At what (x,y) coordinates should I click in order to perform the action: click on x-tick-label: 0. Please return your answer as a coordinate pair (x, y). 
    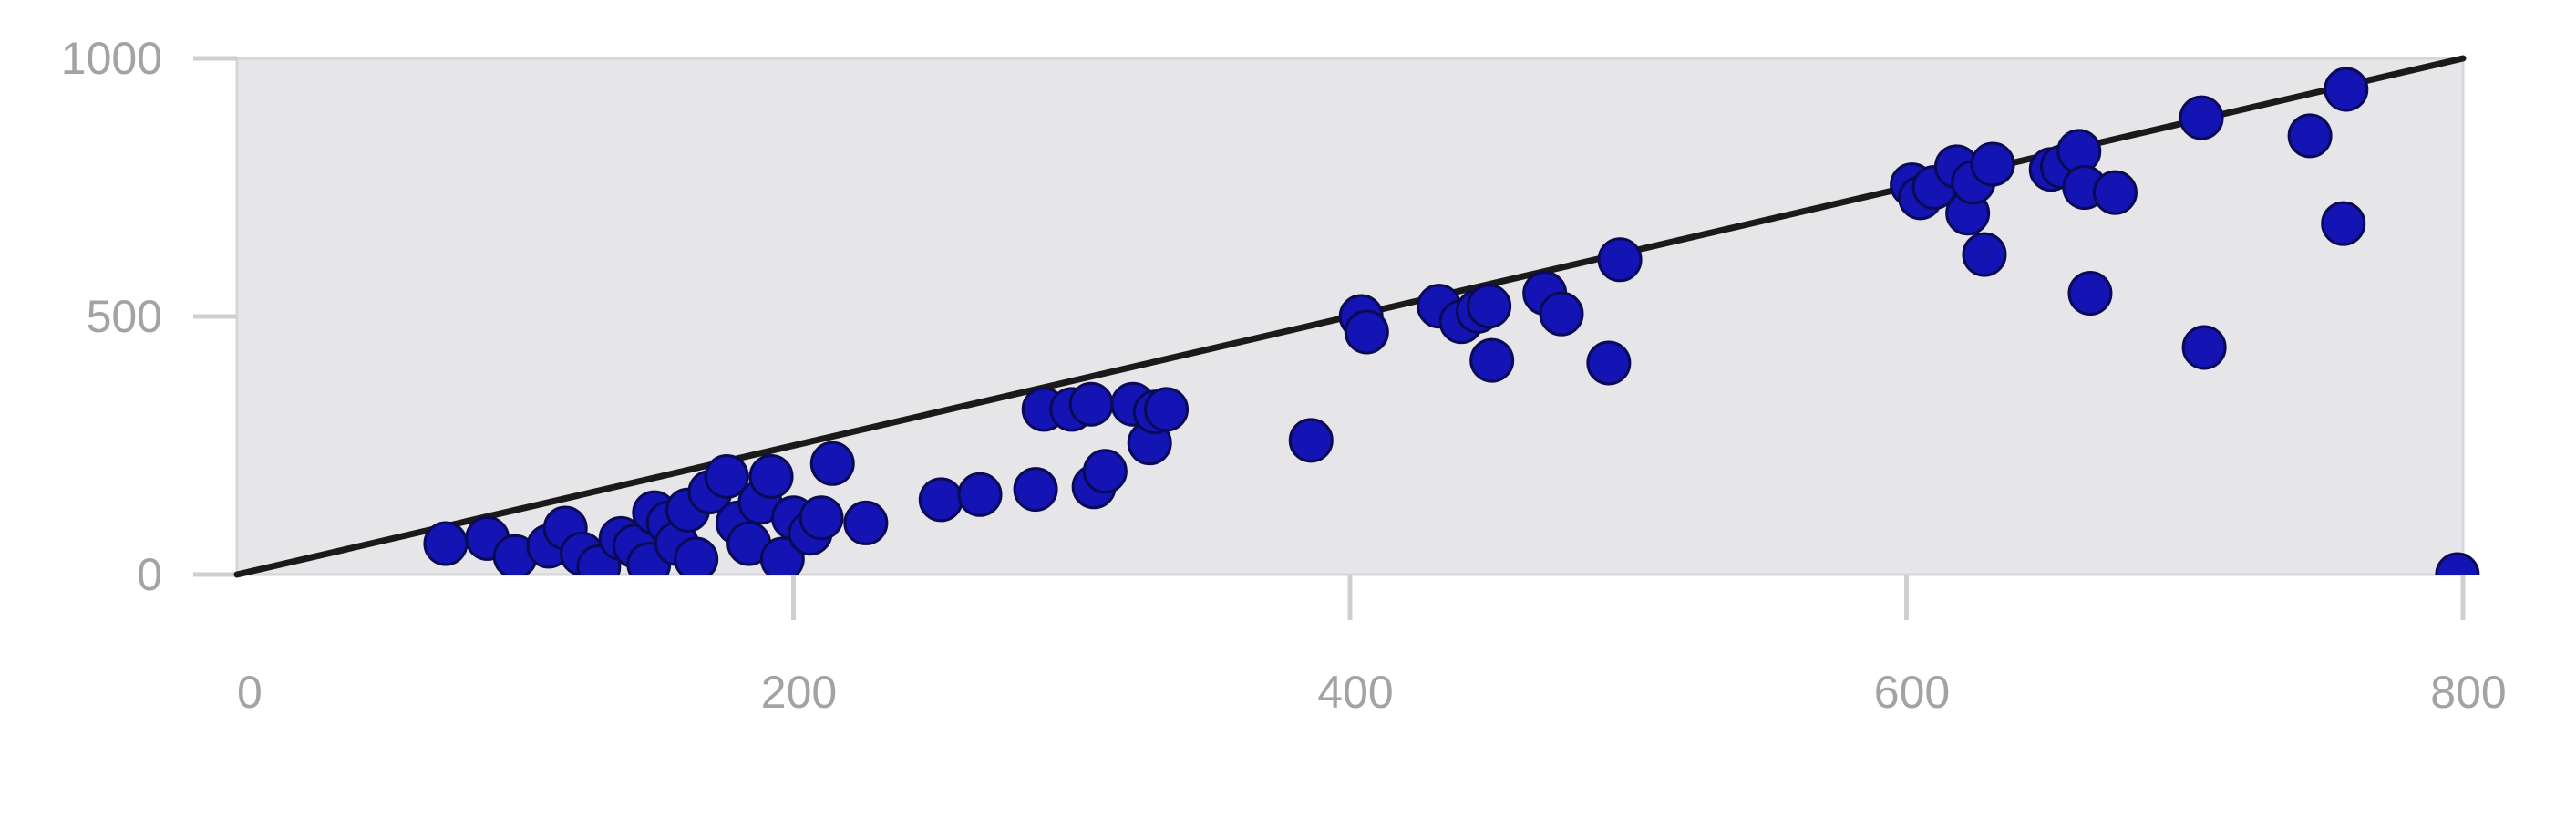
    Looking at the image, I should click on (250, 693).